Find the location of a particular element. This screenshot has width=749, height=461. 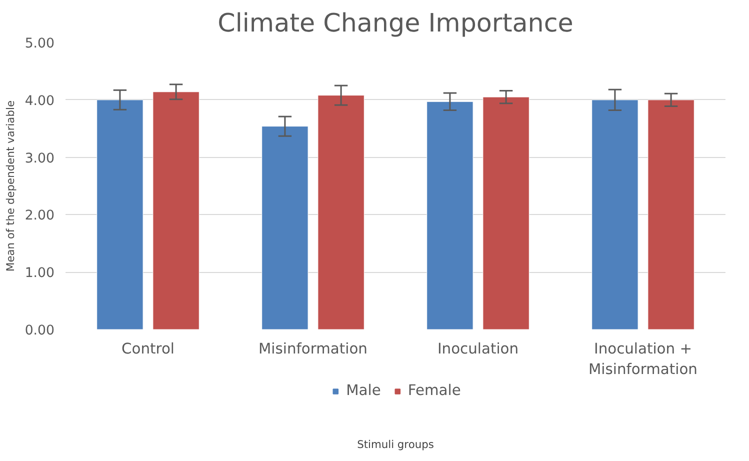

text: Stimuli groups is located at coordinates (395, 444).